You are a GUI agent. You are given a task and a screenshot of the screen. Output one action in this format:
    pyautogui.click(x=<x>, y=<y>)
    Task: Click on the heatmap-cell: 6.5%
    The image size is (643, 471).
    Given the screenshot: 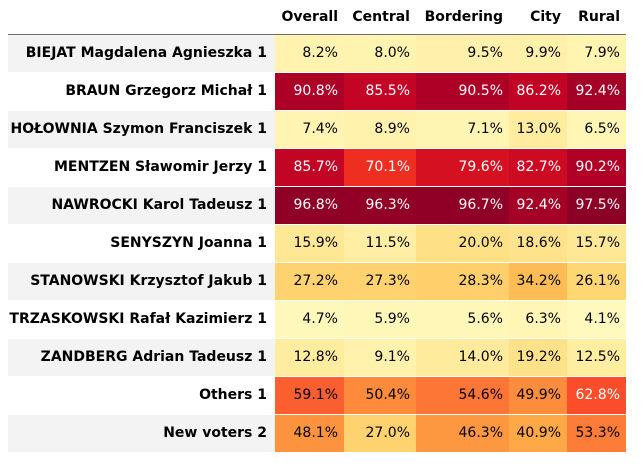 What is the action you would take?
    pyautogui.click(x=596, y=129)
    